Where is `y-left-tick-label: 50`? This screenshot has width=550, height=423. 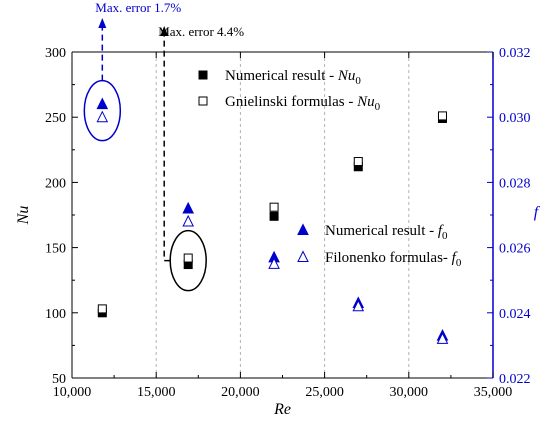
y-left-tick-label: 50 is located at coordinates (59, 379).